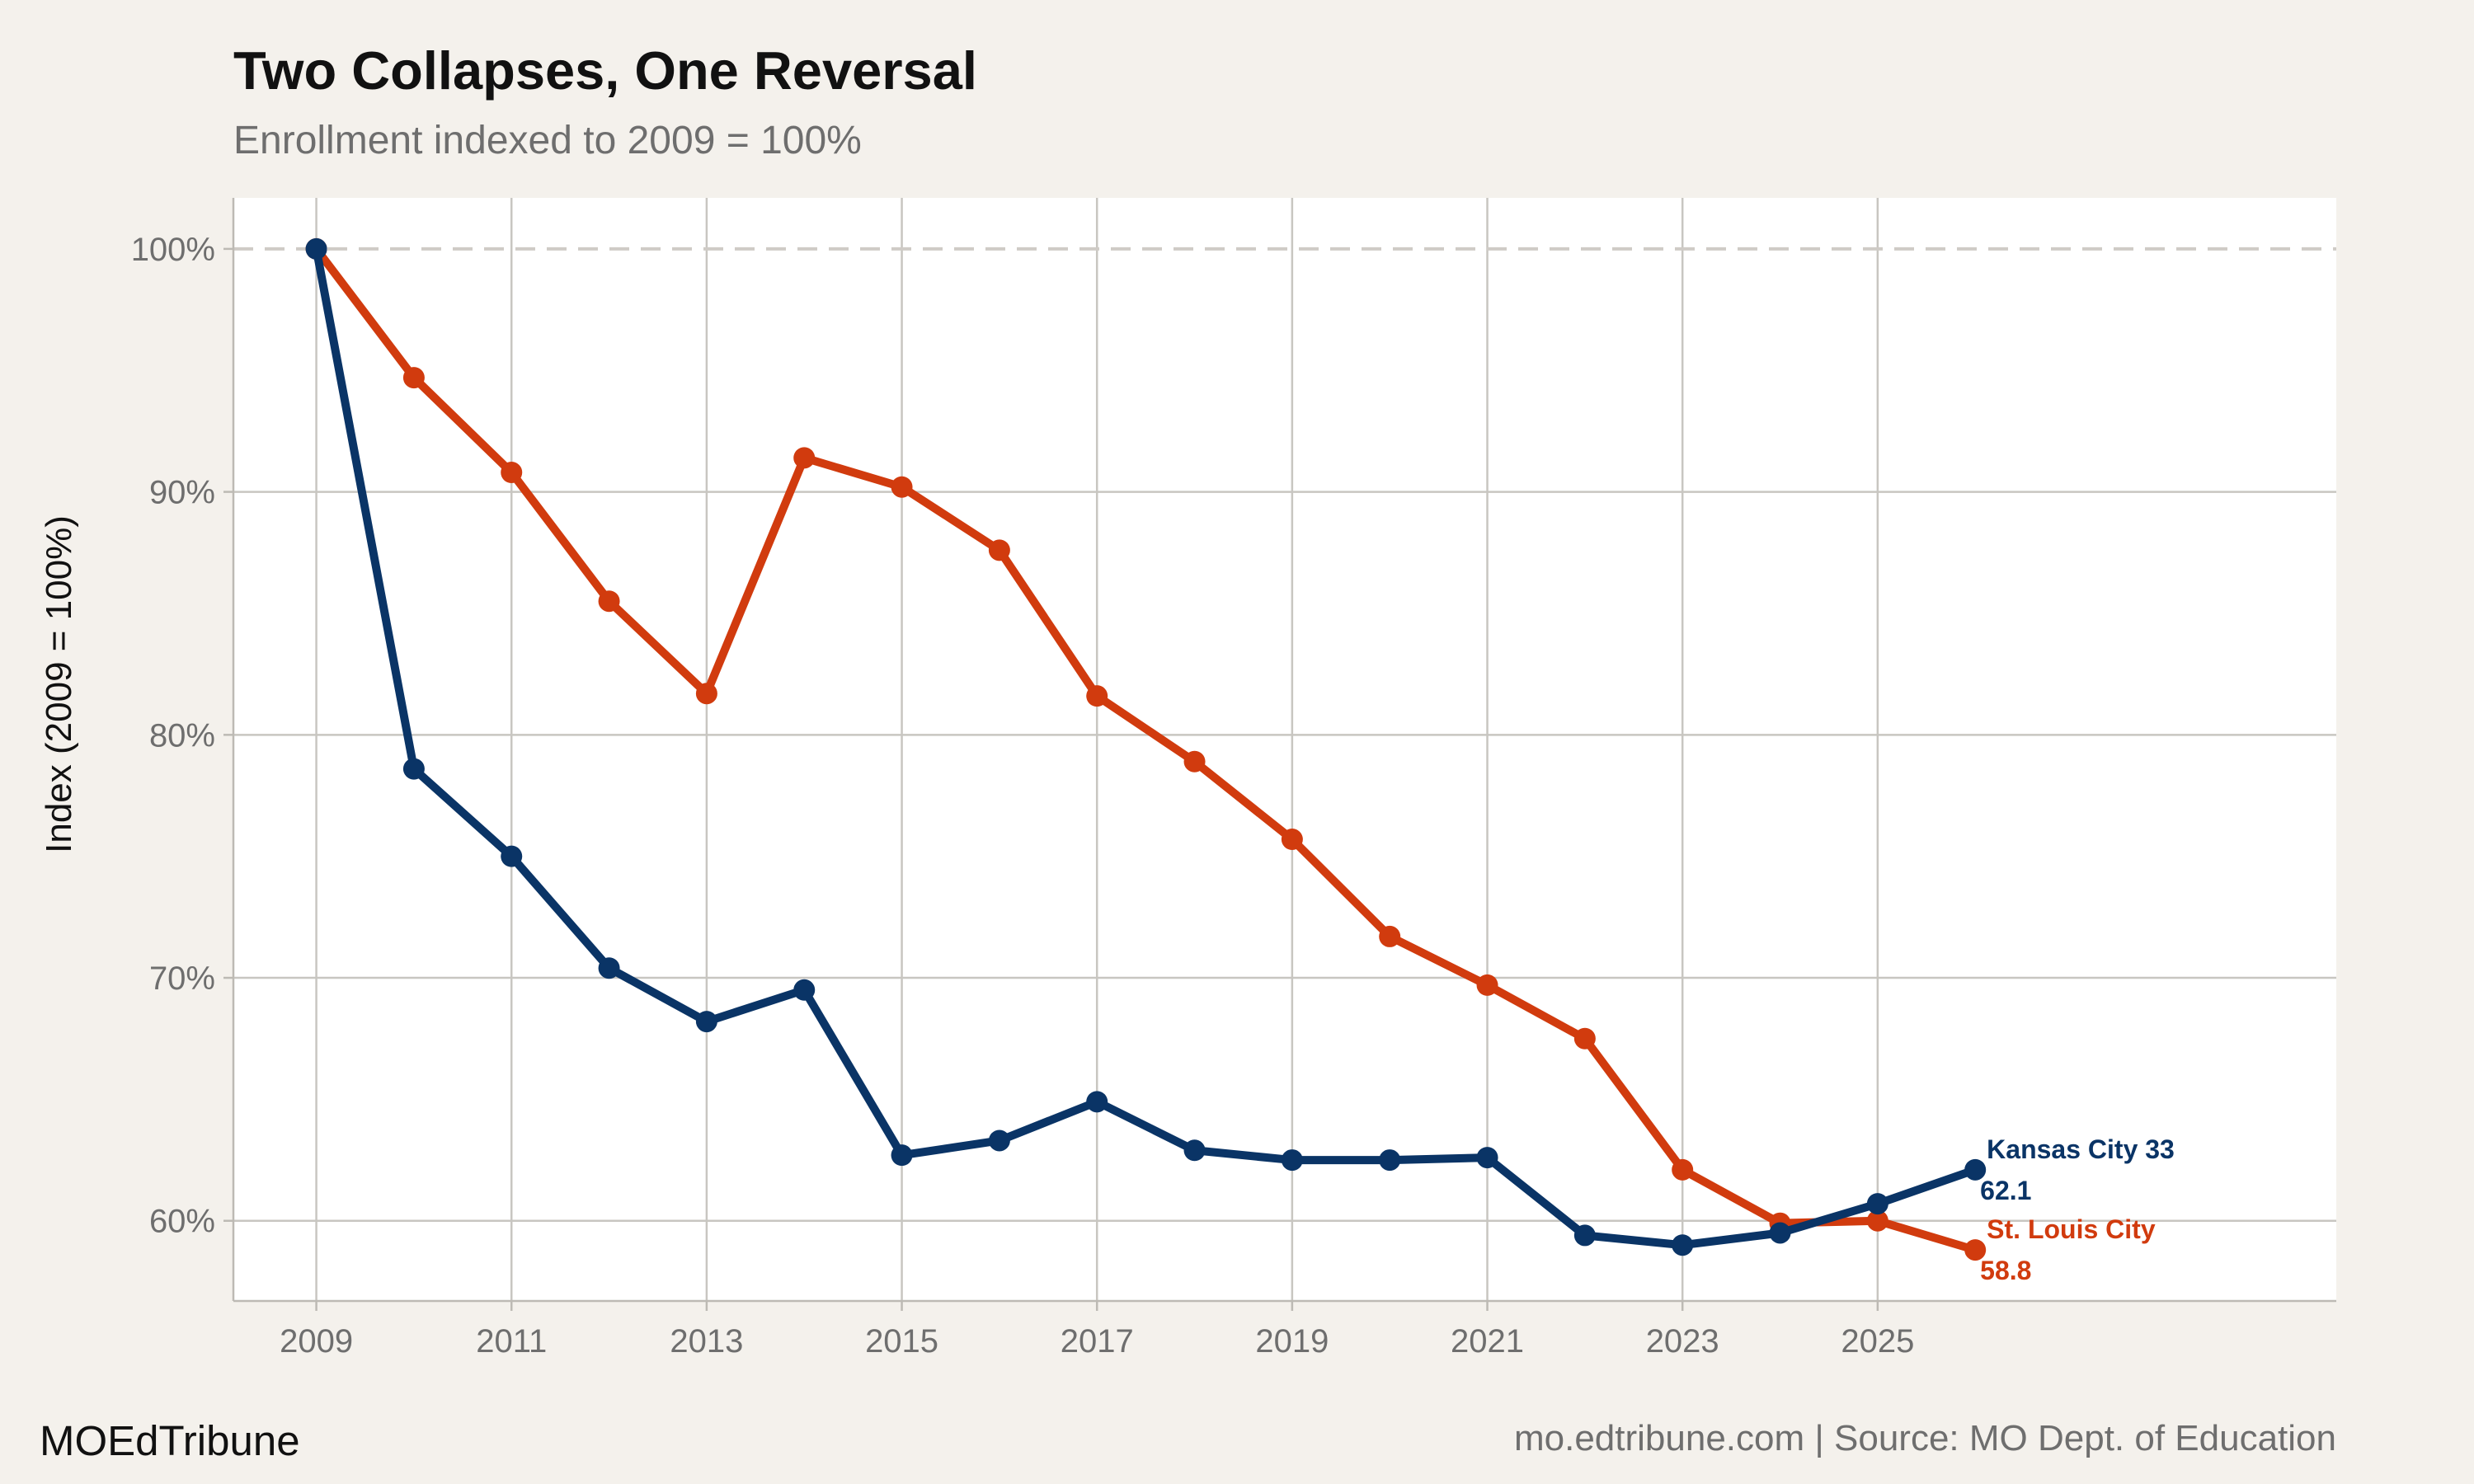  What do you see at coordinates (2081, 1149) in the screenshot?
I see `end-label-kansas-city-33: Kansas City 33` at bounding box center [2081, 1149].